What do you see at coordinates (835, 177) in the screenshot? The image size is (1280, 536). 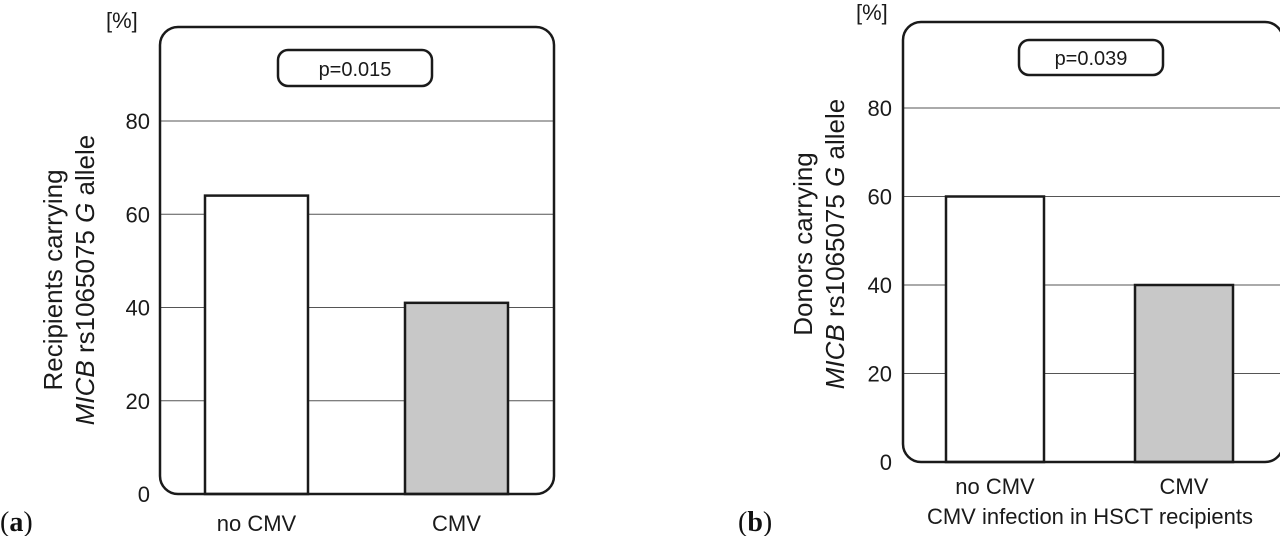 I see `panel-b-allele-letter: G` at bounding box center [835, 177].